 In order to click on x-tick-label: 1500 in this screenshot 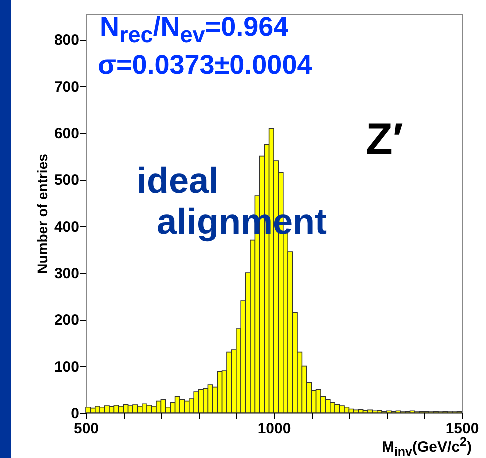, I will do `click(463, 429)`.